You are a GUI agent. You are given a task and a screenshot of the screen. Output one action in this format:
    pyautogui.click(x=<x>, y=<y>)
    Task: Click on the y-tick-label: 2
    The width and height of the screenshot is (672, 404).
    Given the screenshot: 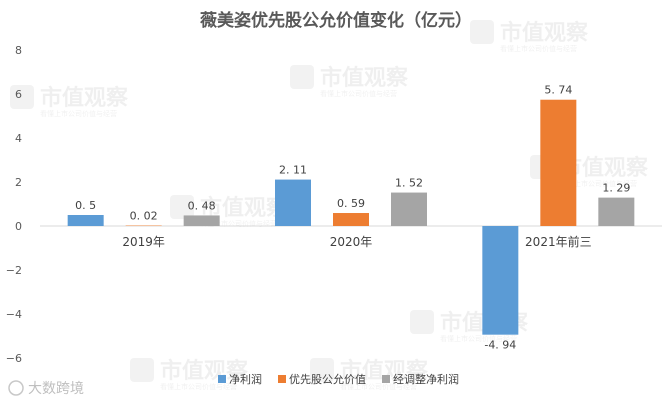 What is the action you would take?
    pyautogui.click(x=18, y=182)
    